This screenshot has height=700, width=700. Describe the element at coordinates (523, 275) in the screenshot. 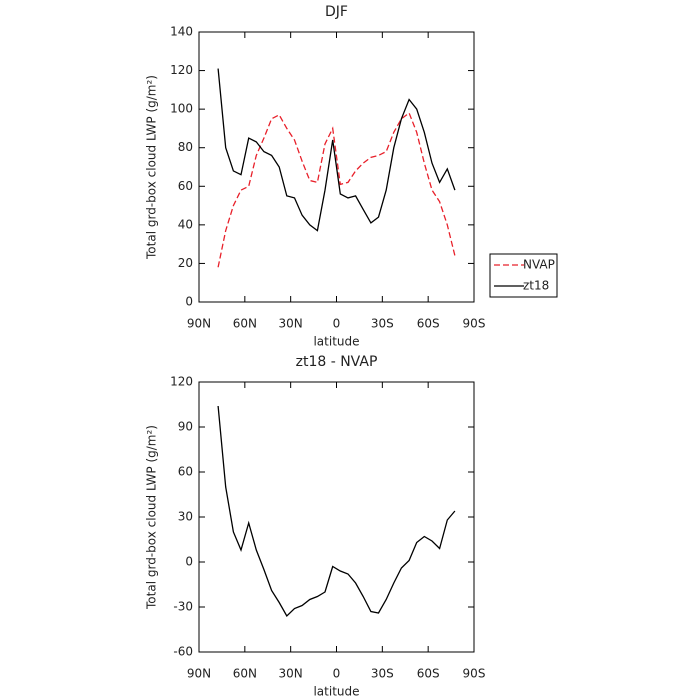

I see `legend-box` at that location.